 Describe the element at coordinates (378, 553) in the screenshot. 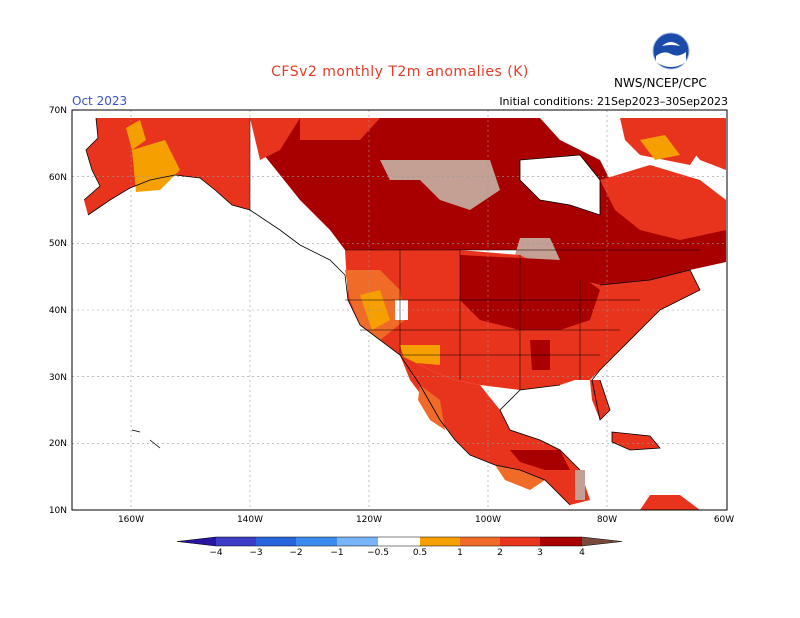

I see `colorbar-label: −0.5` at that location.